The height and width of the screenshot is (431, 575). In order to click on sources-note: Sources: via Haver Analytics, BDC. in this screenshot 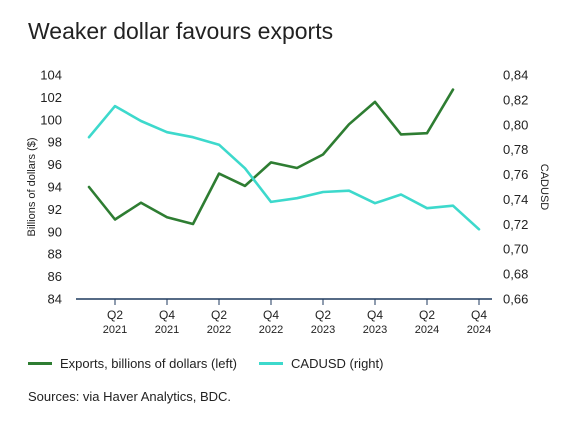, I will do `click(130, 396)`.